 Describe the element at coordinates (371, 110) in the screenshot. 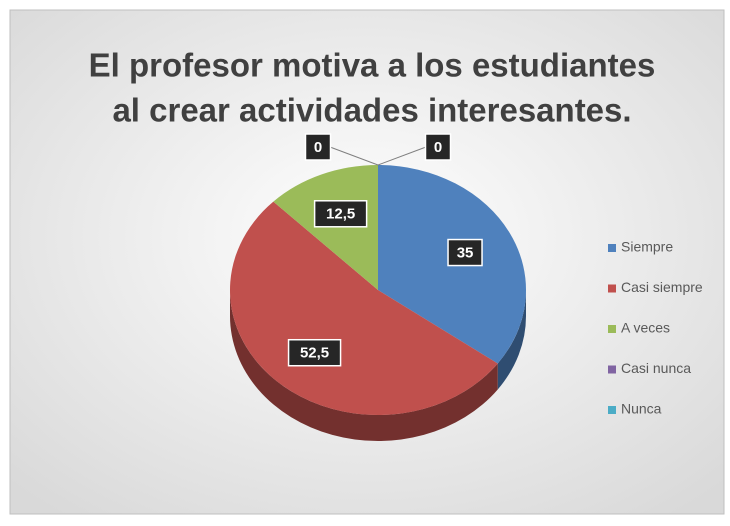

I see `chart-title: al crear actividades interesantes.` at that location.